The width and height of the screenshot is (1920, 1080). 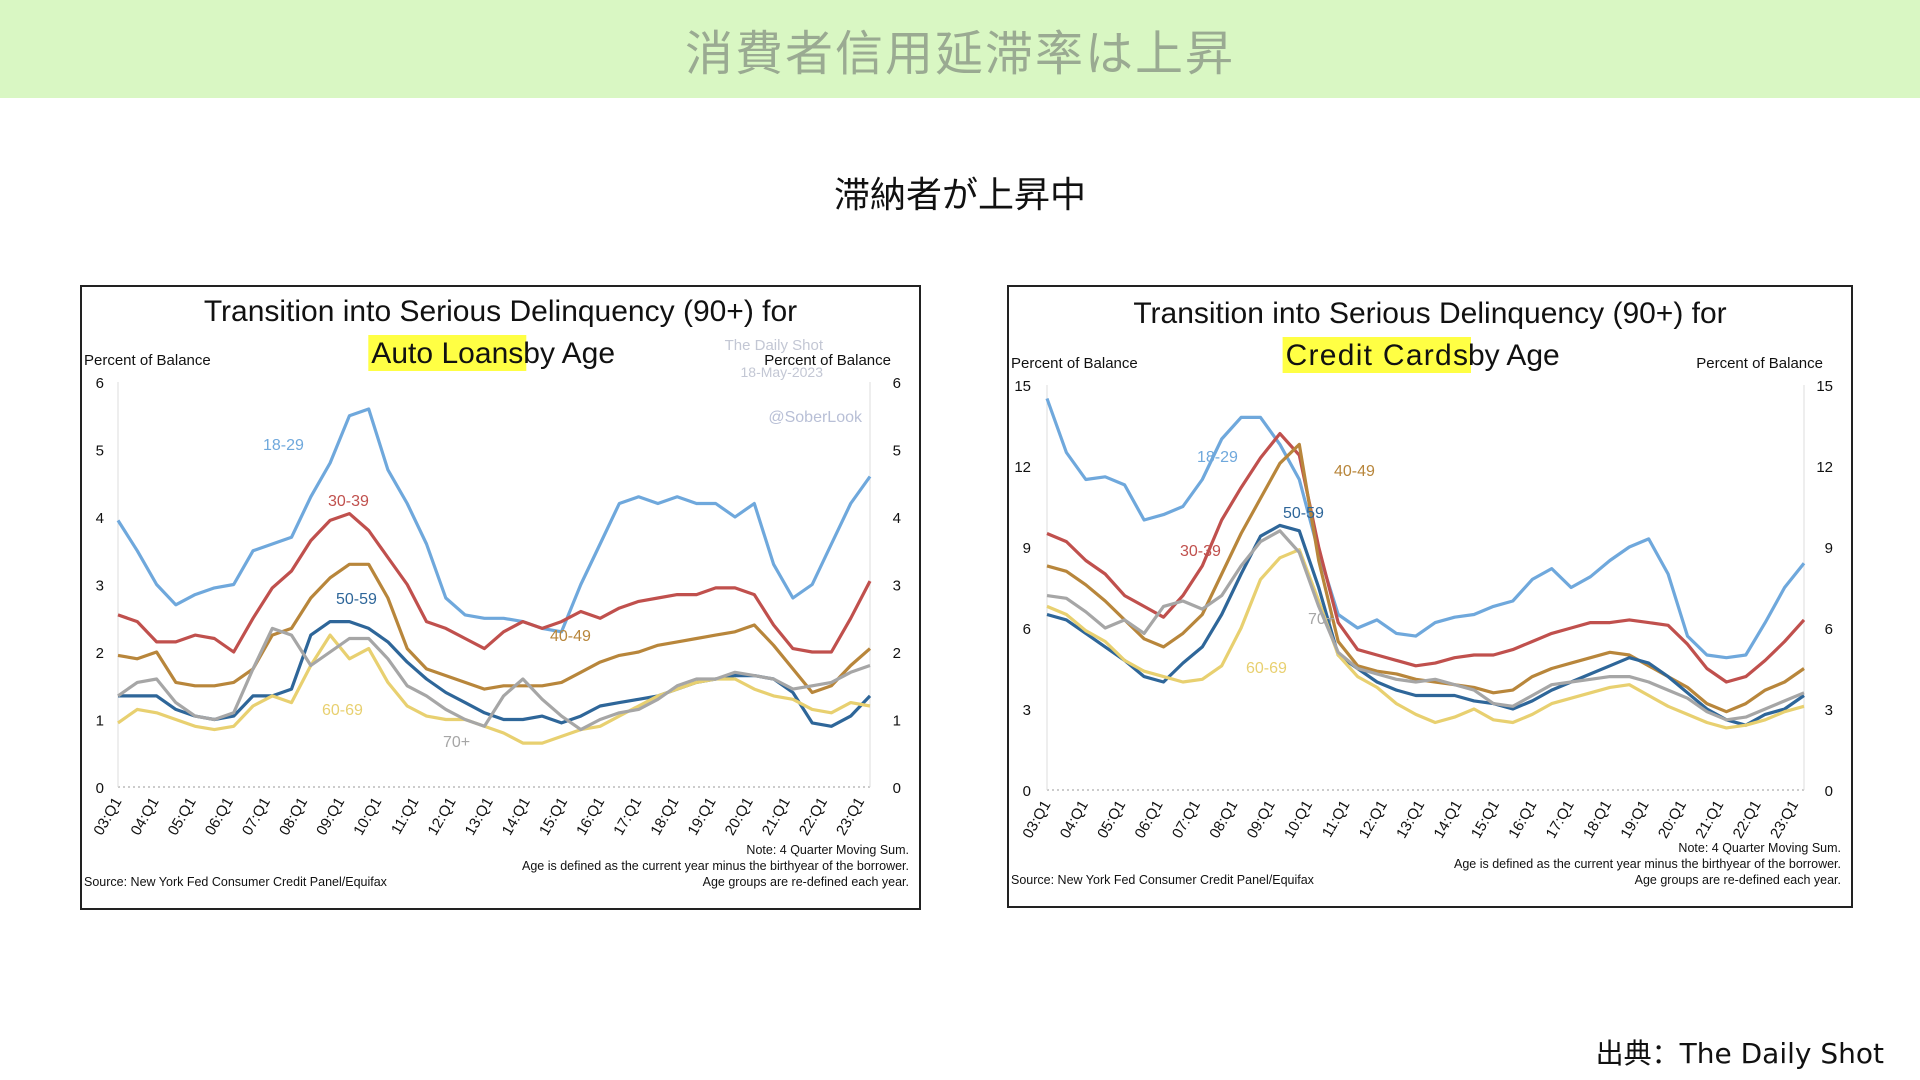 What do you see at coordinates (342, 710) in the screenshot?
I see `auto-series-label-60-69: 60-69` at bounding box center [342, 710].